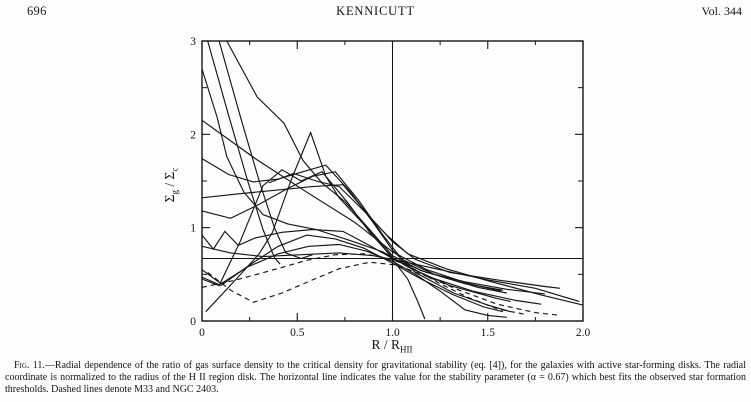  Describe the element at coordinates (583, 333) in the screenshot. I see `x-tick-label: 2.0` at that location.